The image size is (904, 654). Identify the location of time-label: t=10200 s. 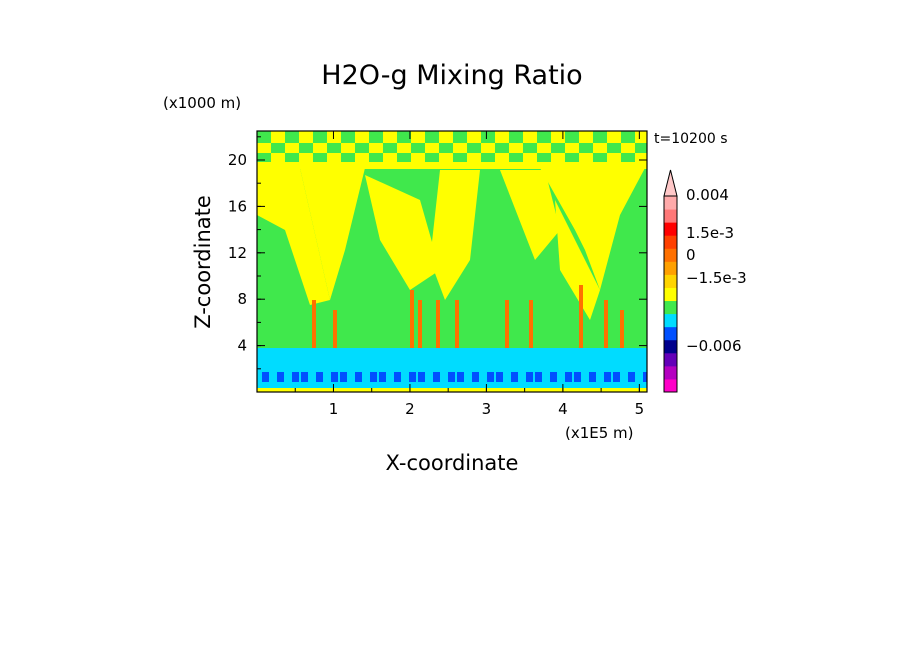
(691, 139).